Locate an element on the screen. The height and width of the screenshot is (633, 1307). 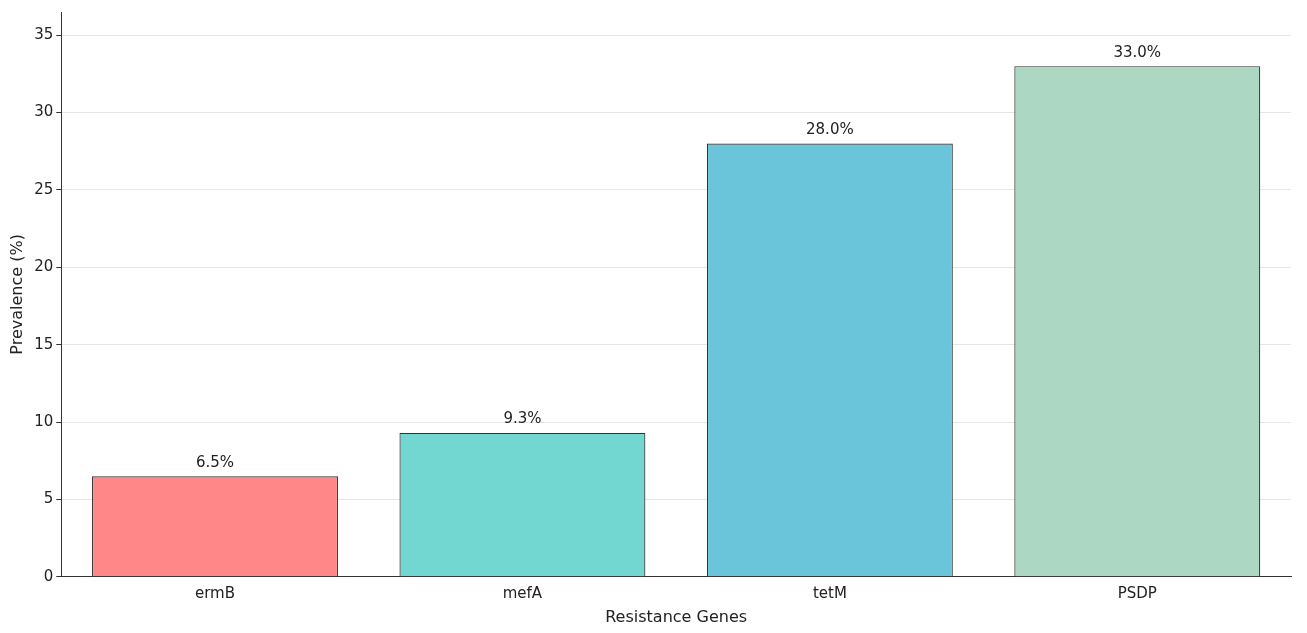
y-tick-label: 20 is located at coordinates (44, 266).